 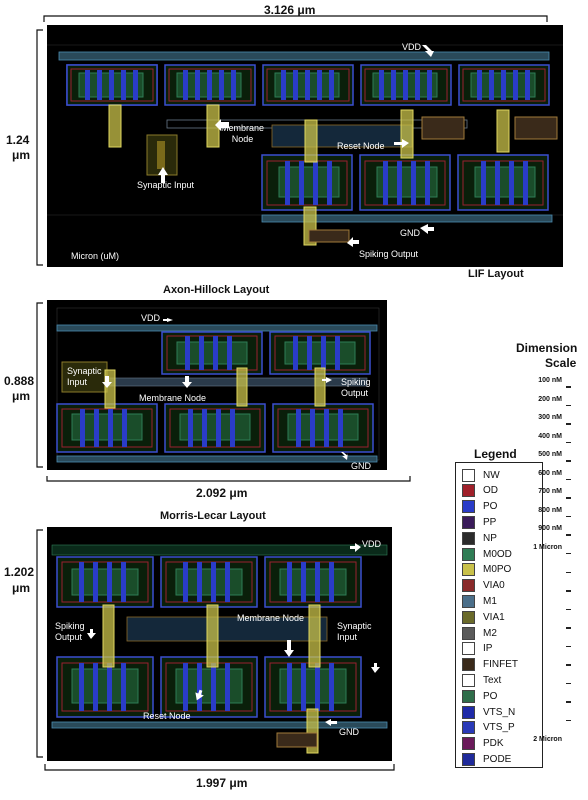 I want to click on legend-label: M0OD, so click(x=497, y=554).